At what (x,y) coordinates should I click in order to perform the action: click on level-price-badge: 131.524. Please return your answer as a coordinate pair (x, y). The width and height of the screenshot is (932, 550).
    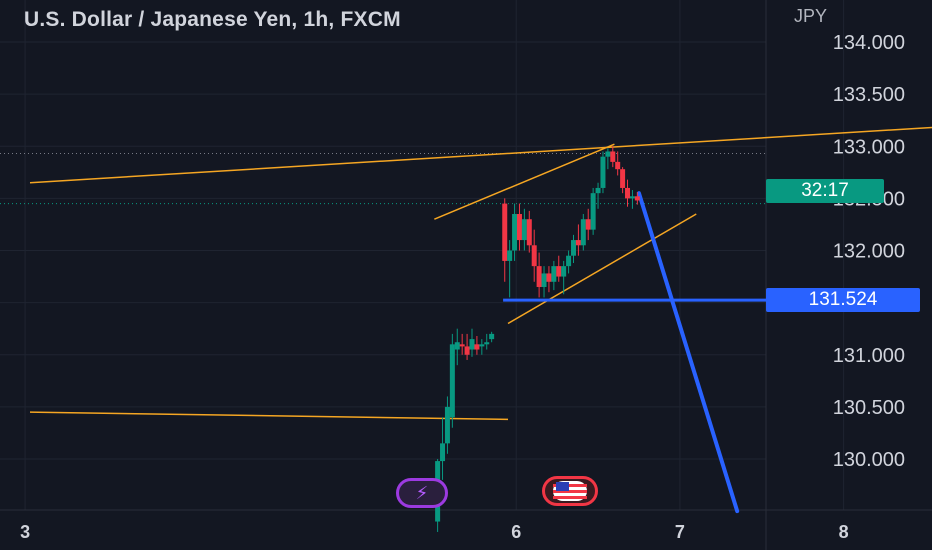
    Looking at the image, I should click on (843, 300).